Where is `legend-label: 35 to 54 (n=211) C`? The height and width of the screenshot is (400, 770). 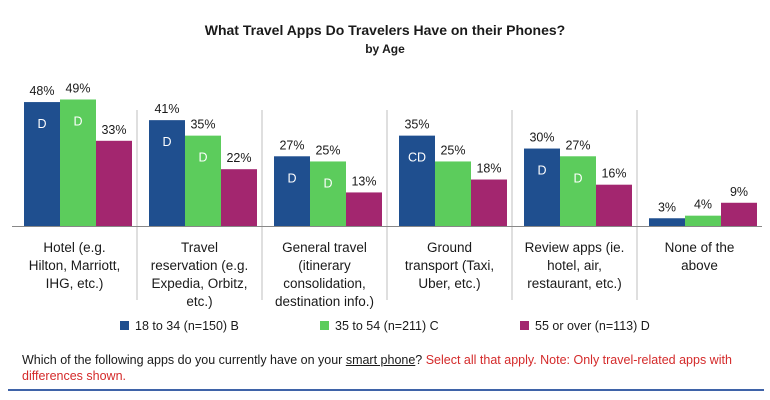 legend-label: 35 to 54 (n=211) C is located at coordinates (387, 326).